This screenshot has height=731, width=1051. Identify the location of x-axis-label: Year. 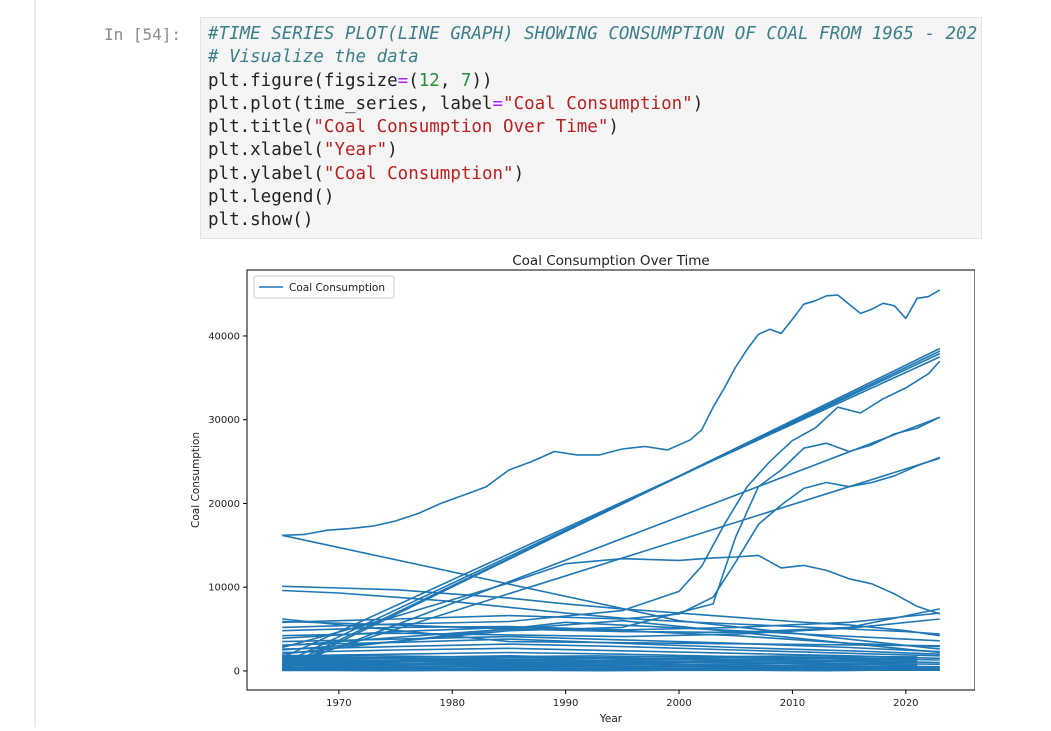
(611, 719).